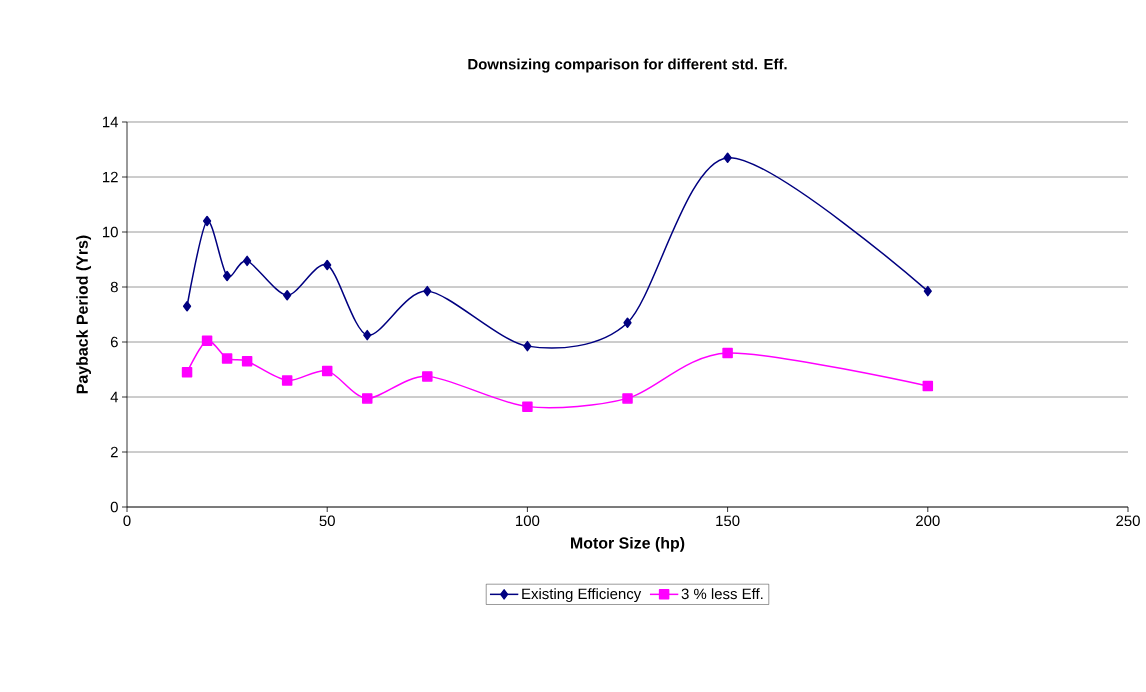 The width and height of the screenshot is (1146, 692). What do you see at coordinates (127, 521) in the screenshot?
I see `x-tick-label: 0` at bounding box center [127, 521].